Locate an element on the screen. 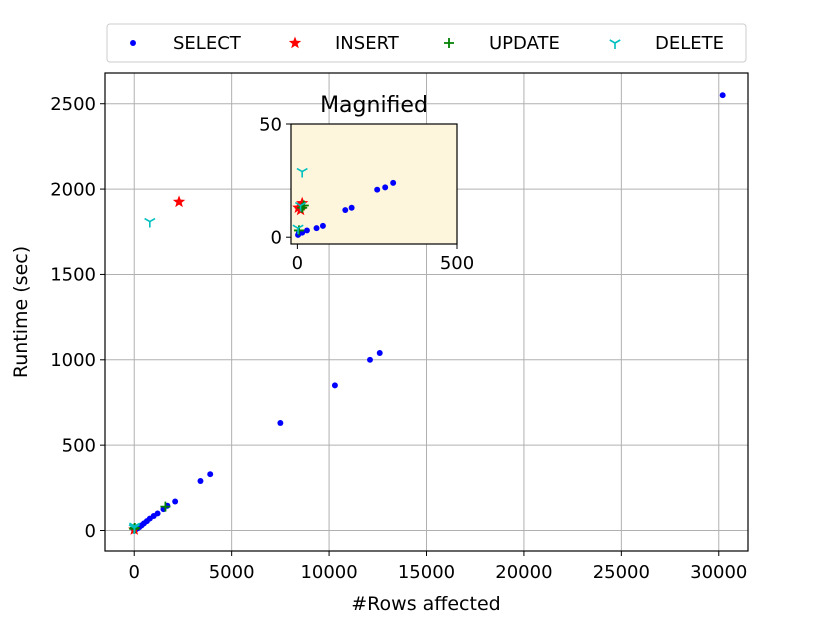 The width and height of the screenshot is (830, 622). x-tick-label: 5000 is located at coordinates (232, 572).